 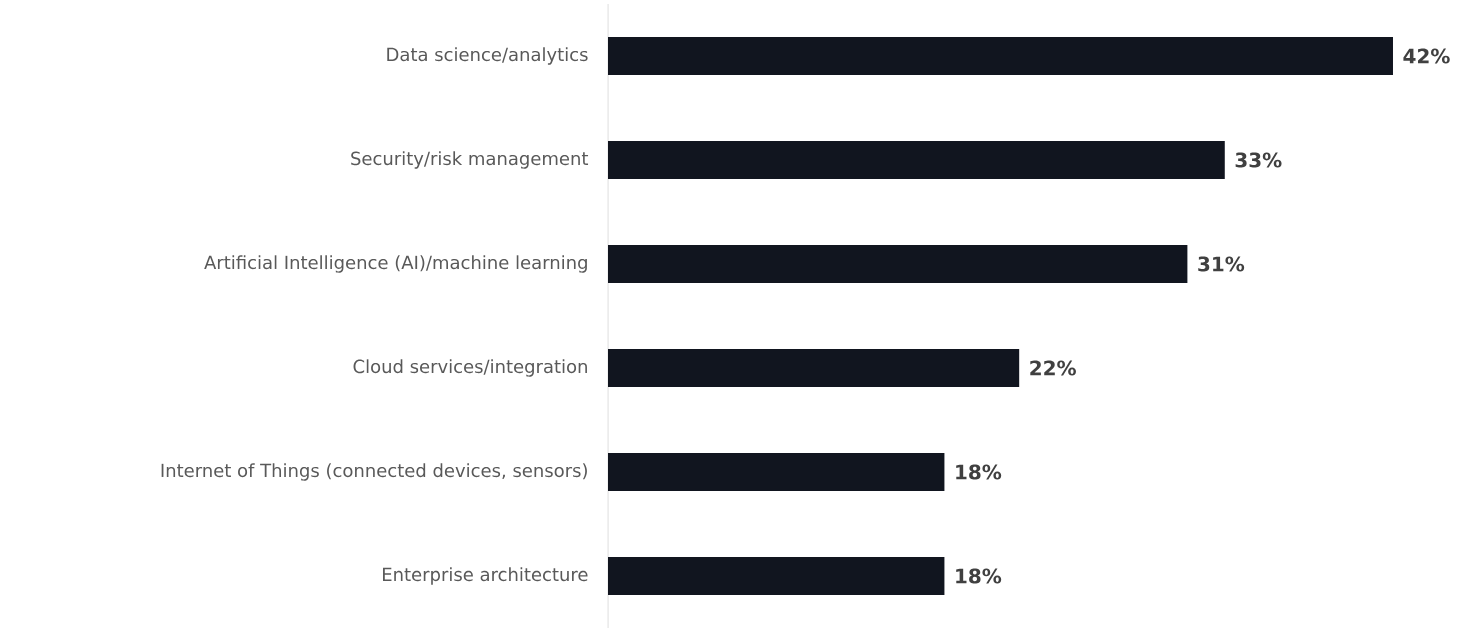 What do you see at coordinates (1258, 160) in the screenshot?
I see `data-label: 33%` at bounding box center [1258, 160].